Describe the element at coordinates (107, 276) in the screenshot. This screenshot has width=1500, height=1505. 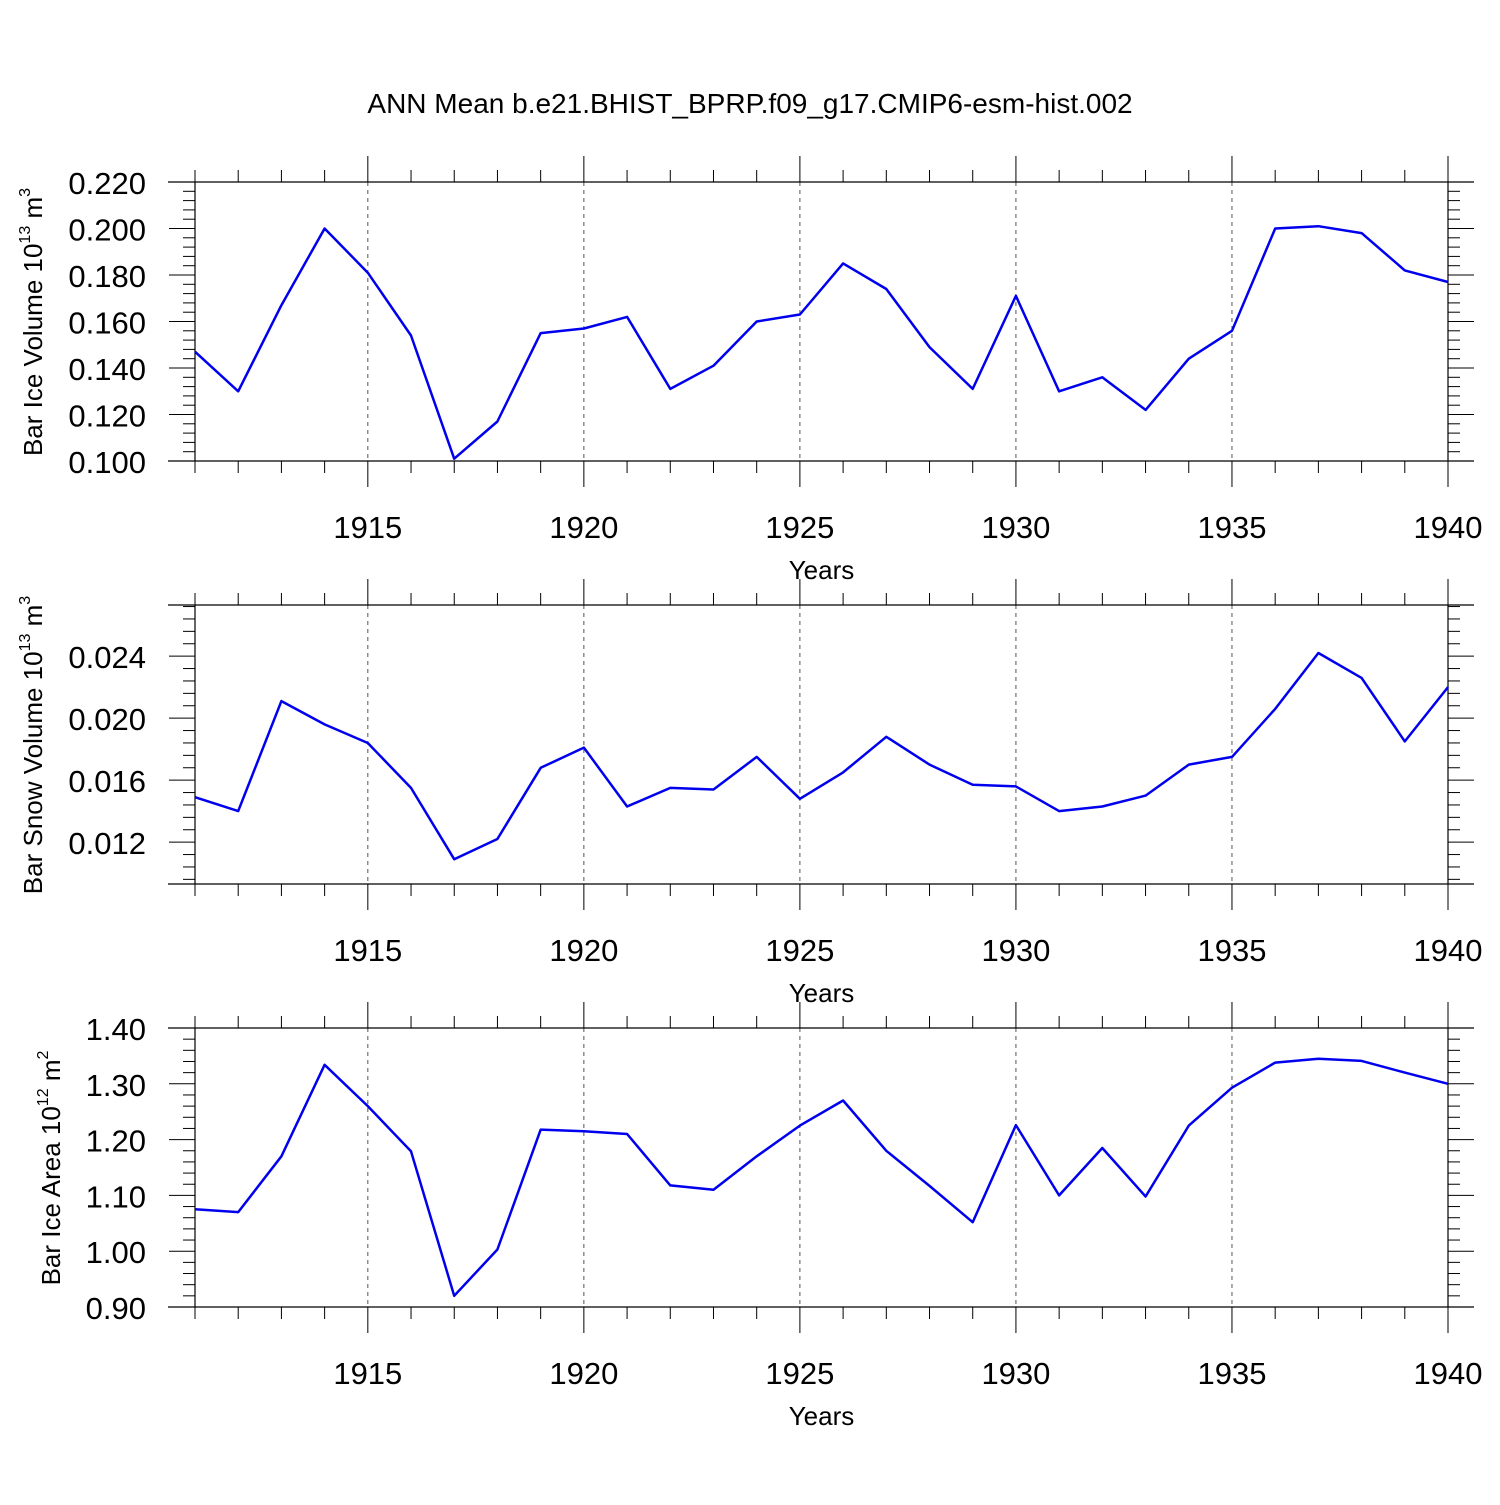
I see `y-tick-label: 0.180` at that location.